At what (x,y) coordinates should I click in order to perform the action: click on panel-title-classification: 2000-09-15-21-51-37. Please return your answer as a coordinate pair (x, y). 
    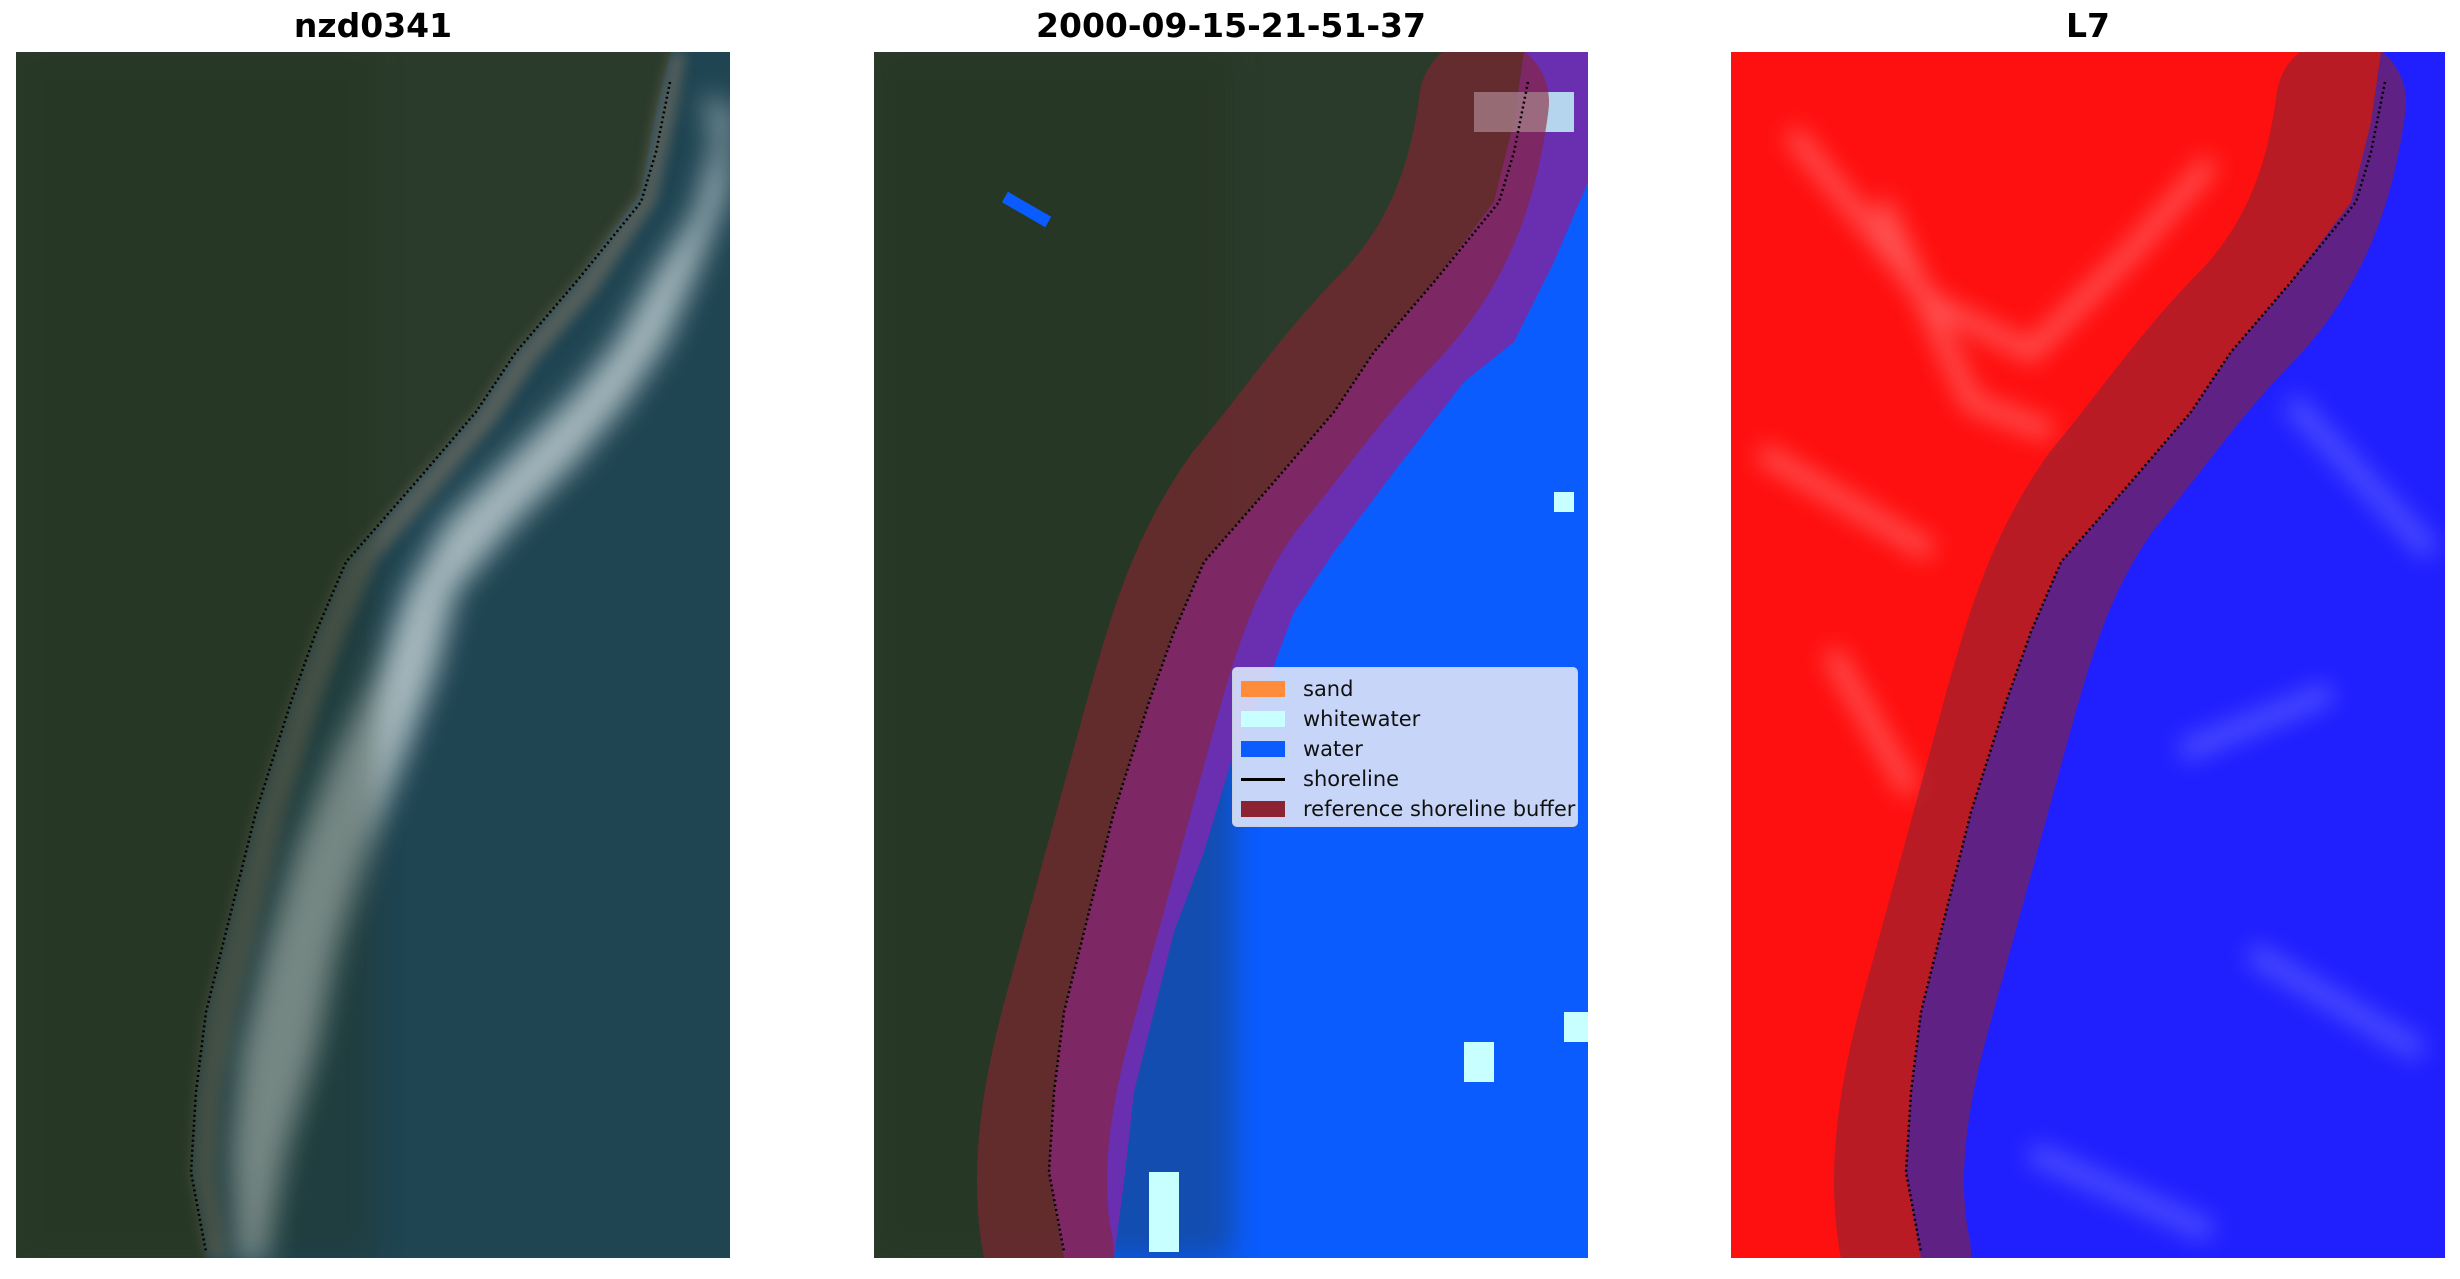
    Looking at the image, I should click on (1231, 25).